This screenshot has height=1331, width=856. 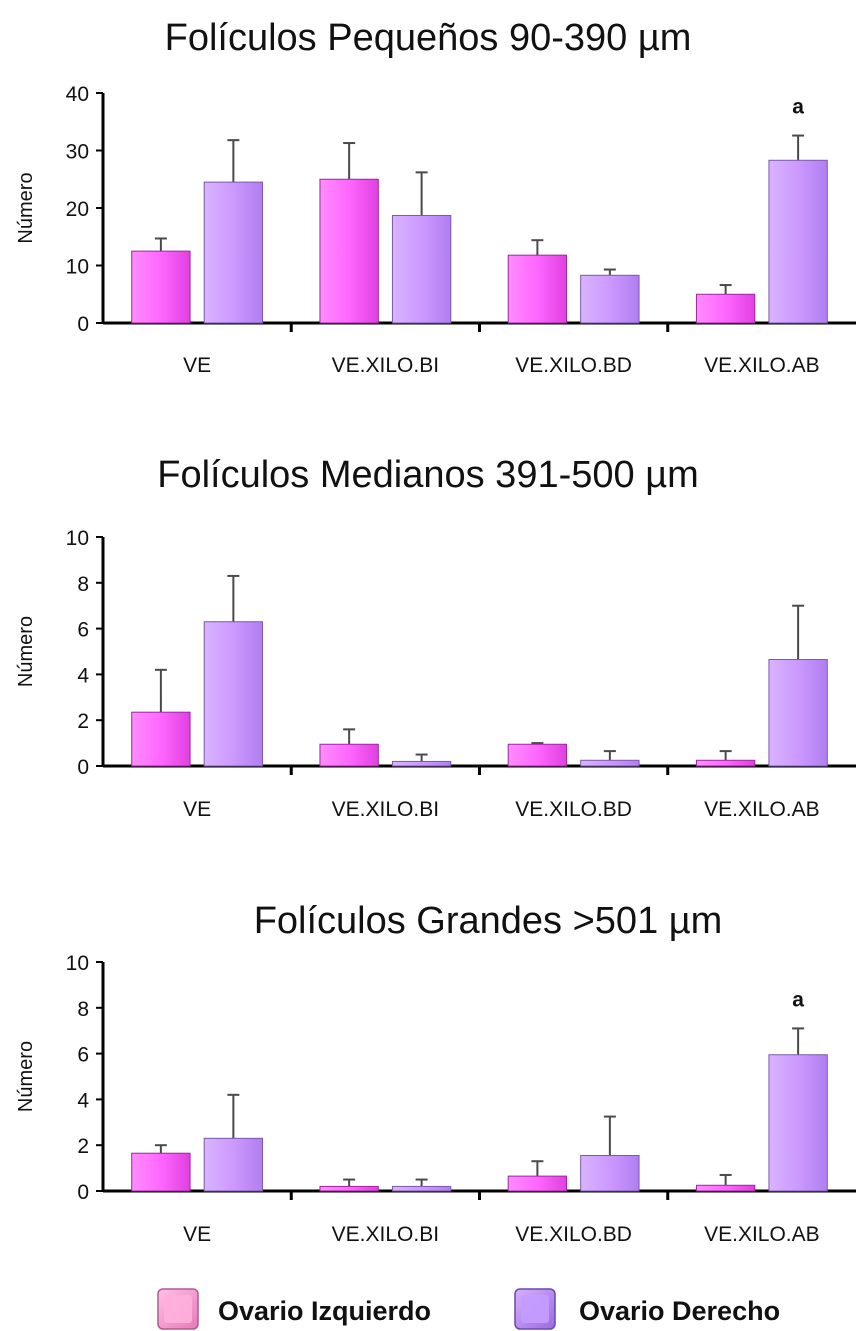 I want to click on y-tick-label: 40, so click(x=77, y=94).